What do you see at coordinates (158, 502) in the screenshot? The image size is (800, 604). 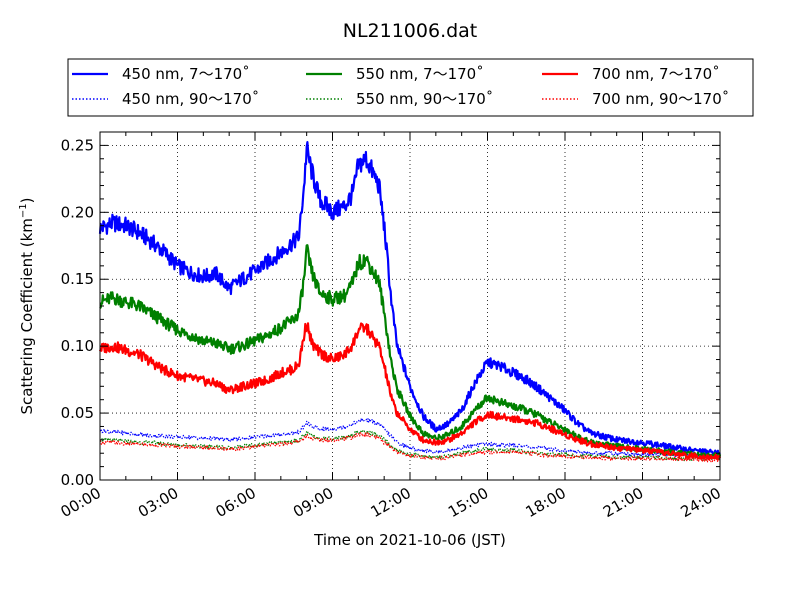 I see `x-tick-label: 03:00` at bounding box center [158, 502].